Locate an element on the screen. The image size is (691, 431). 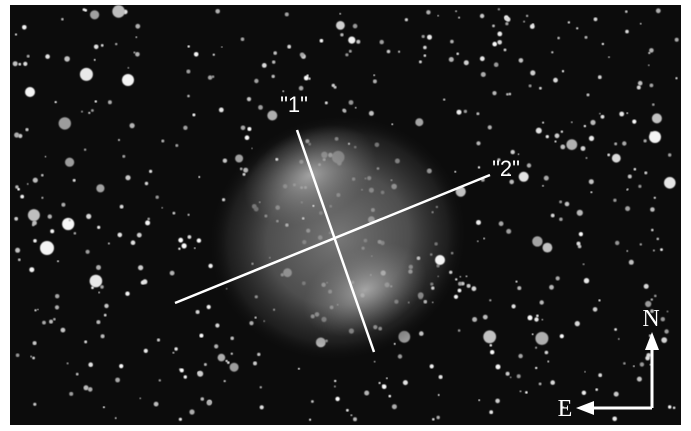
bright-star is located at coordinates (128, 80).